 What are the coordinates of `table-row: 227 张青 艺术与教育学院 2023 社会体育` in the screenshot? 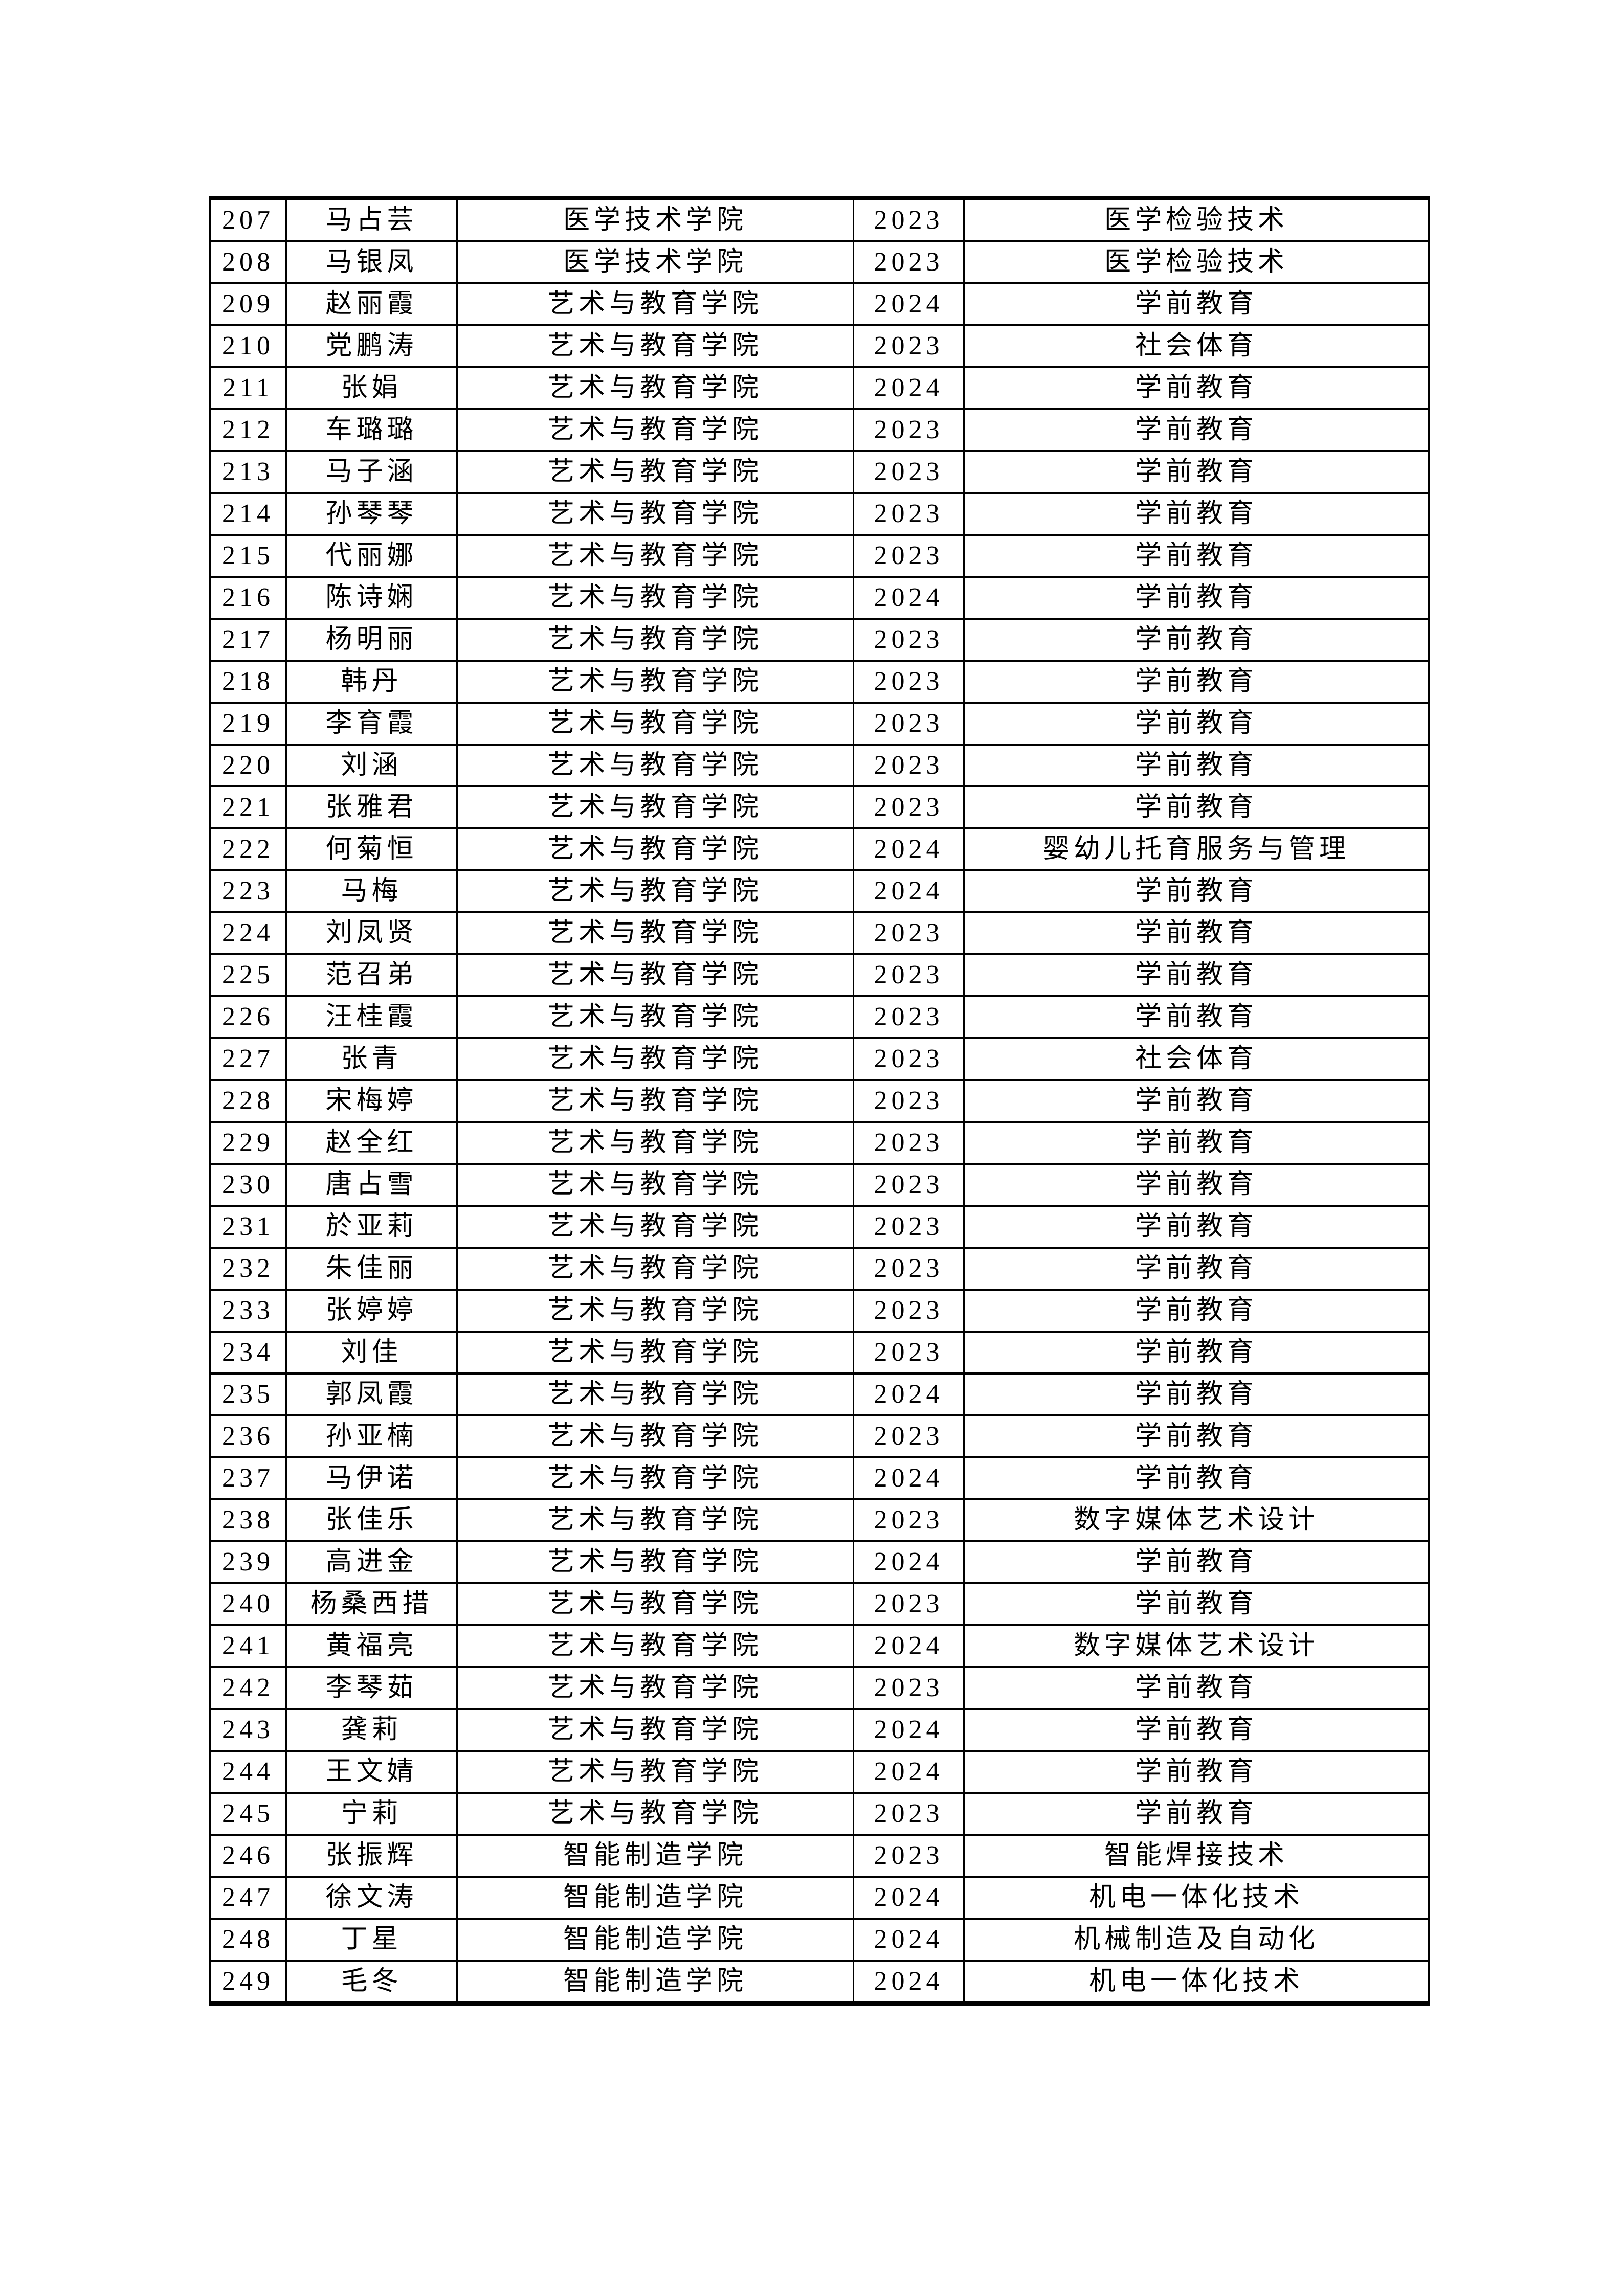 It's located at (819, 1059).